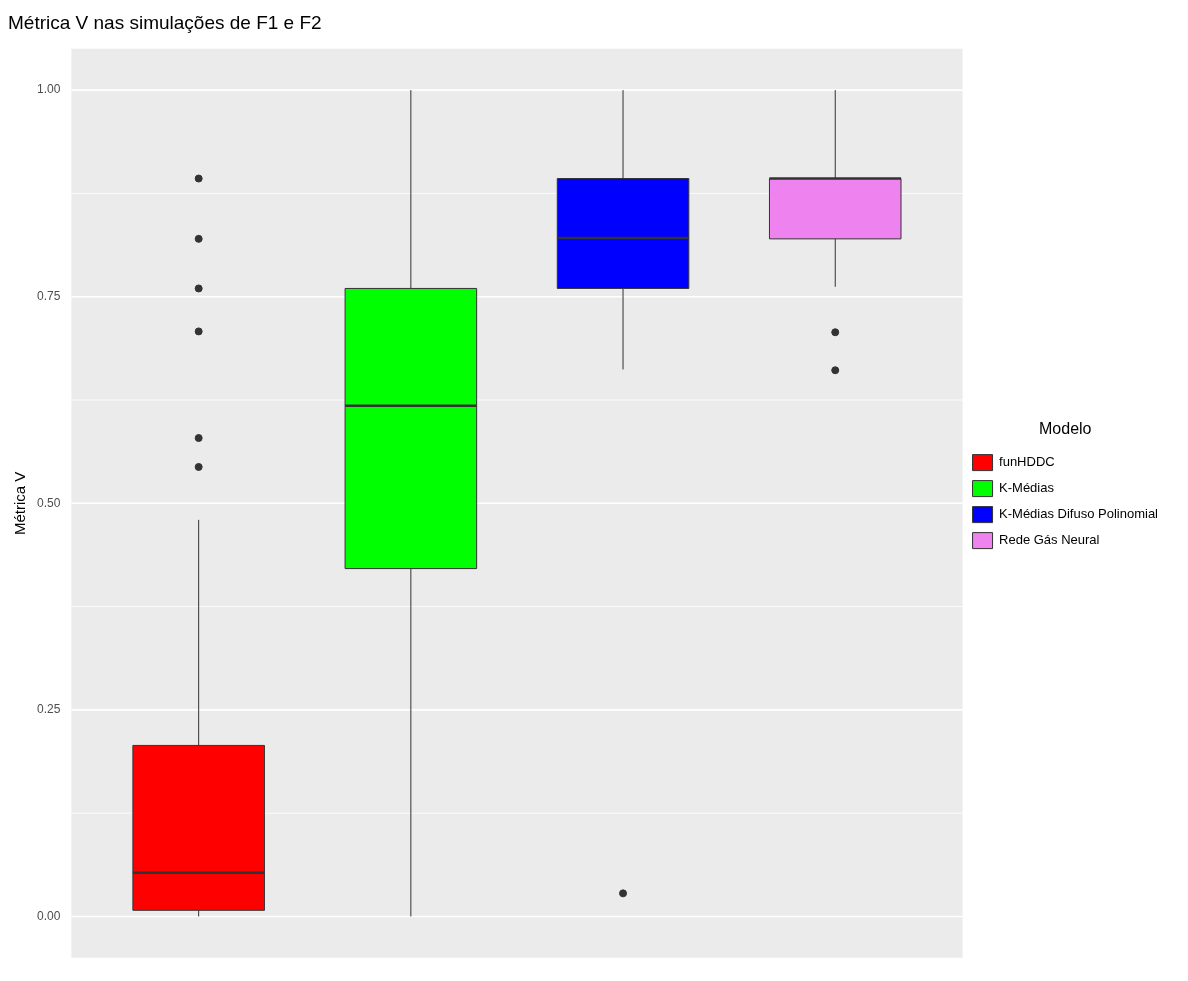 The width and height of the screenshot is (1188, 981). Describe the element at coordinates (1079, 514) in the screenshot. I see `legend-label: K-Médias Difuso Polinomial` at that location.